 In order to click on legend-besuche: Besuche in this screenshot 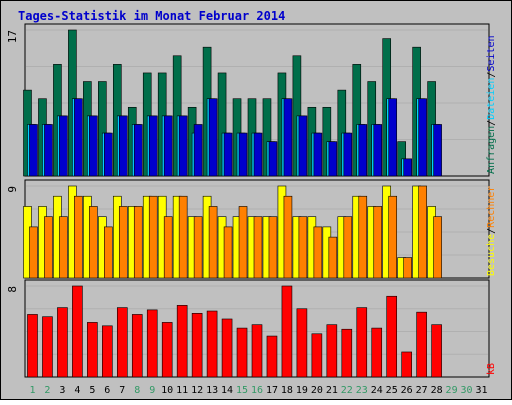, I will do `click(491, 255)`.